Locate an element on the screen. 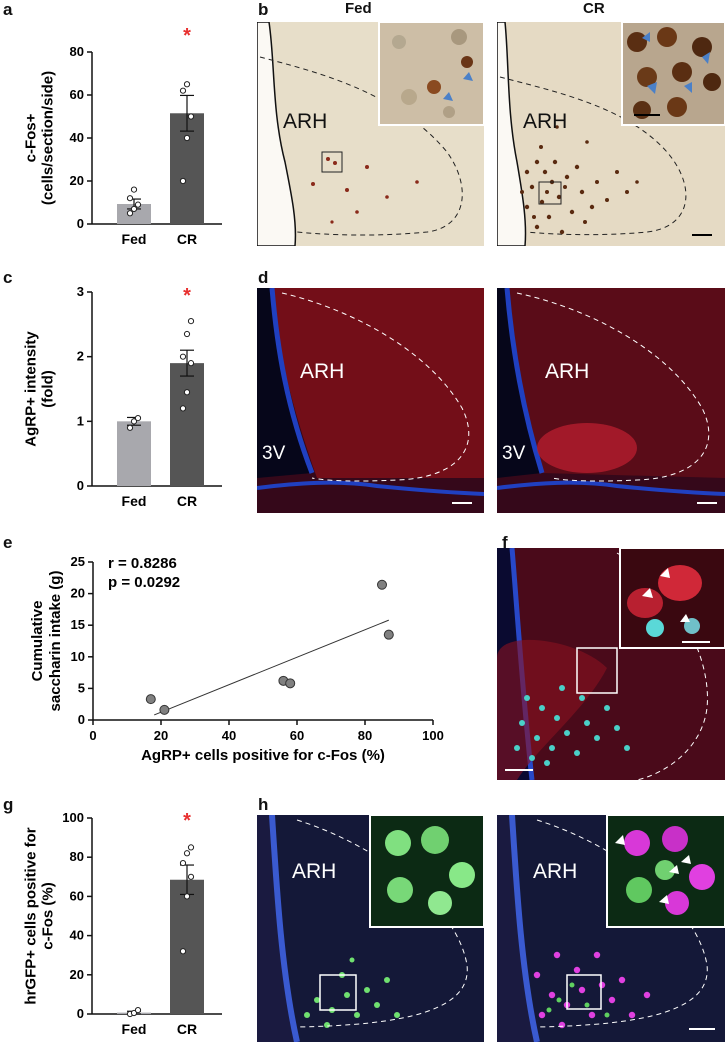 This screenshot has width=725, height=1048. correlation-p: p = 0.0292 is located at coordinates (144, 582).